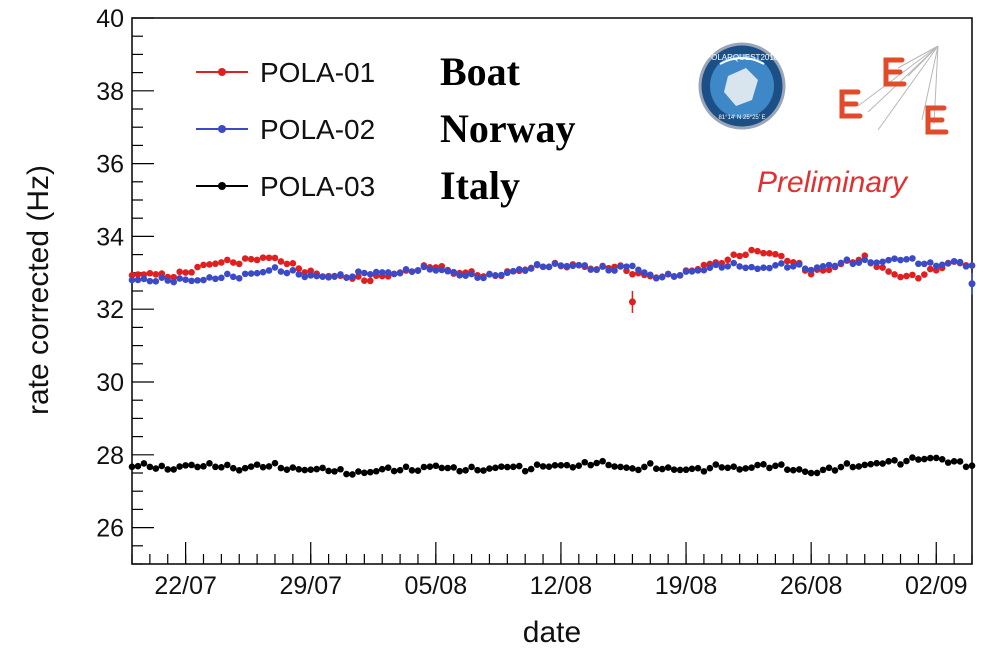  What do you see at coordinates (110, 237) in the screenshot?
I see `y-tick-label: 34` at bounding box center [110, 237].